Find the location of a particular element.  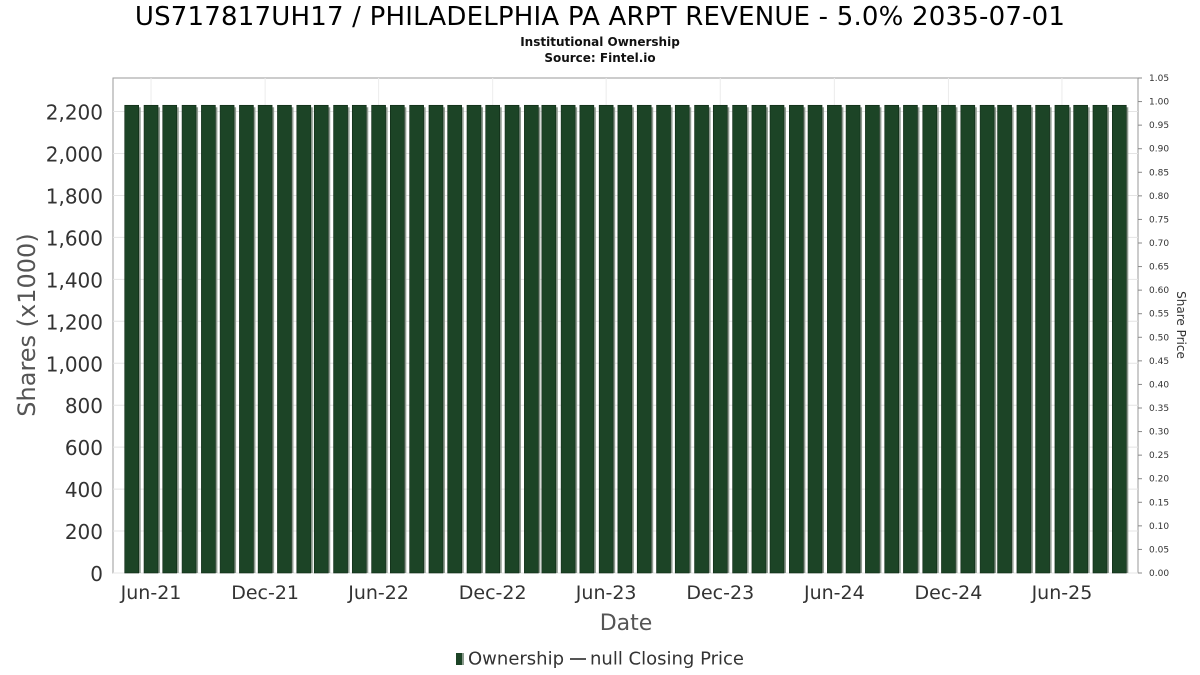

y-tick-label: 2,000 is located at coordinates (74, 155).